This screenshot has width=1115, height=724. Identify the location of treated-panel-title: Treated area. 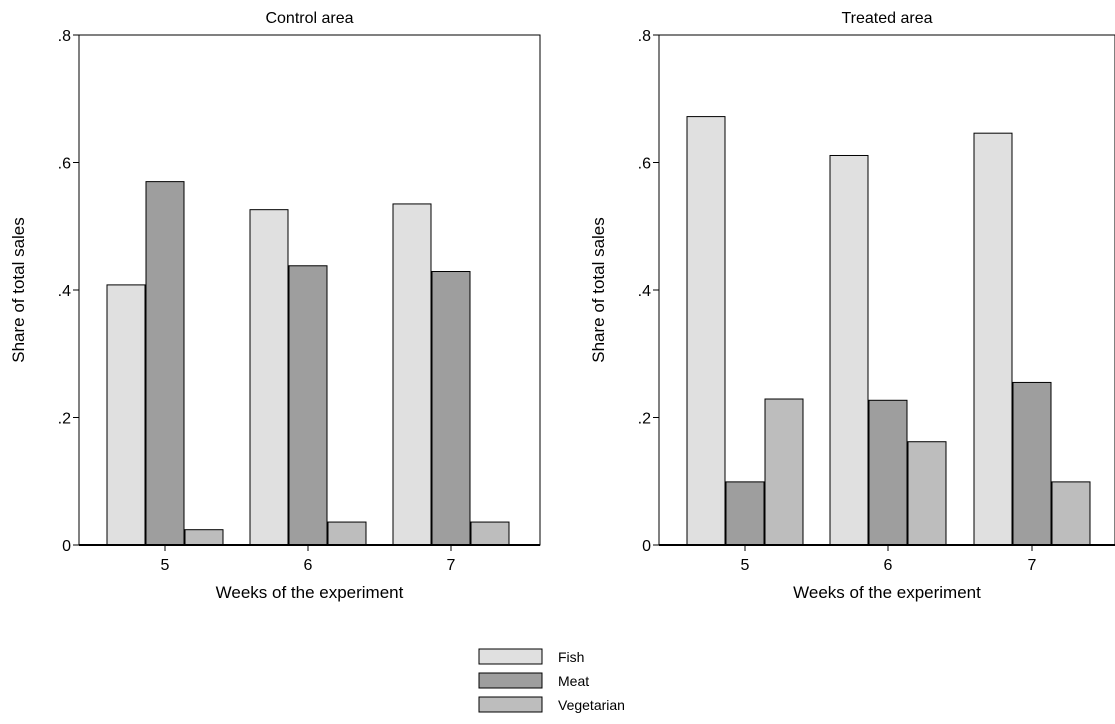
(886, 18).